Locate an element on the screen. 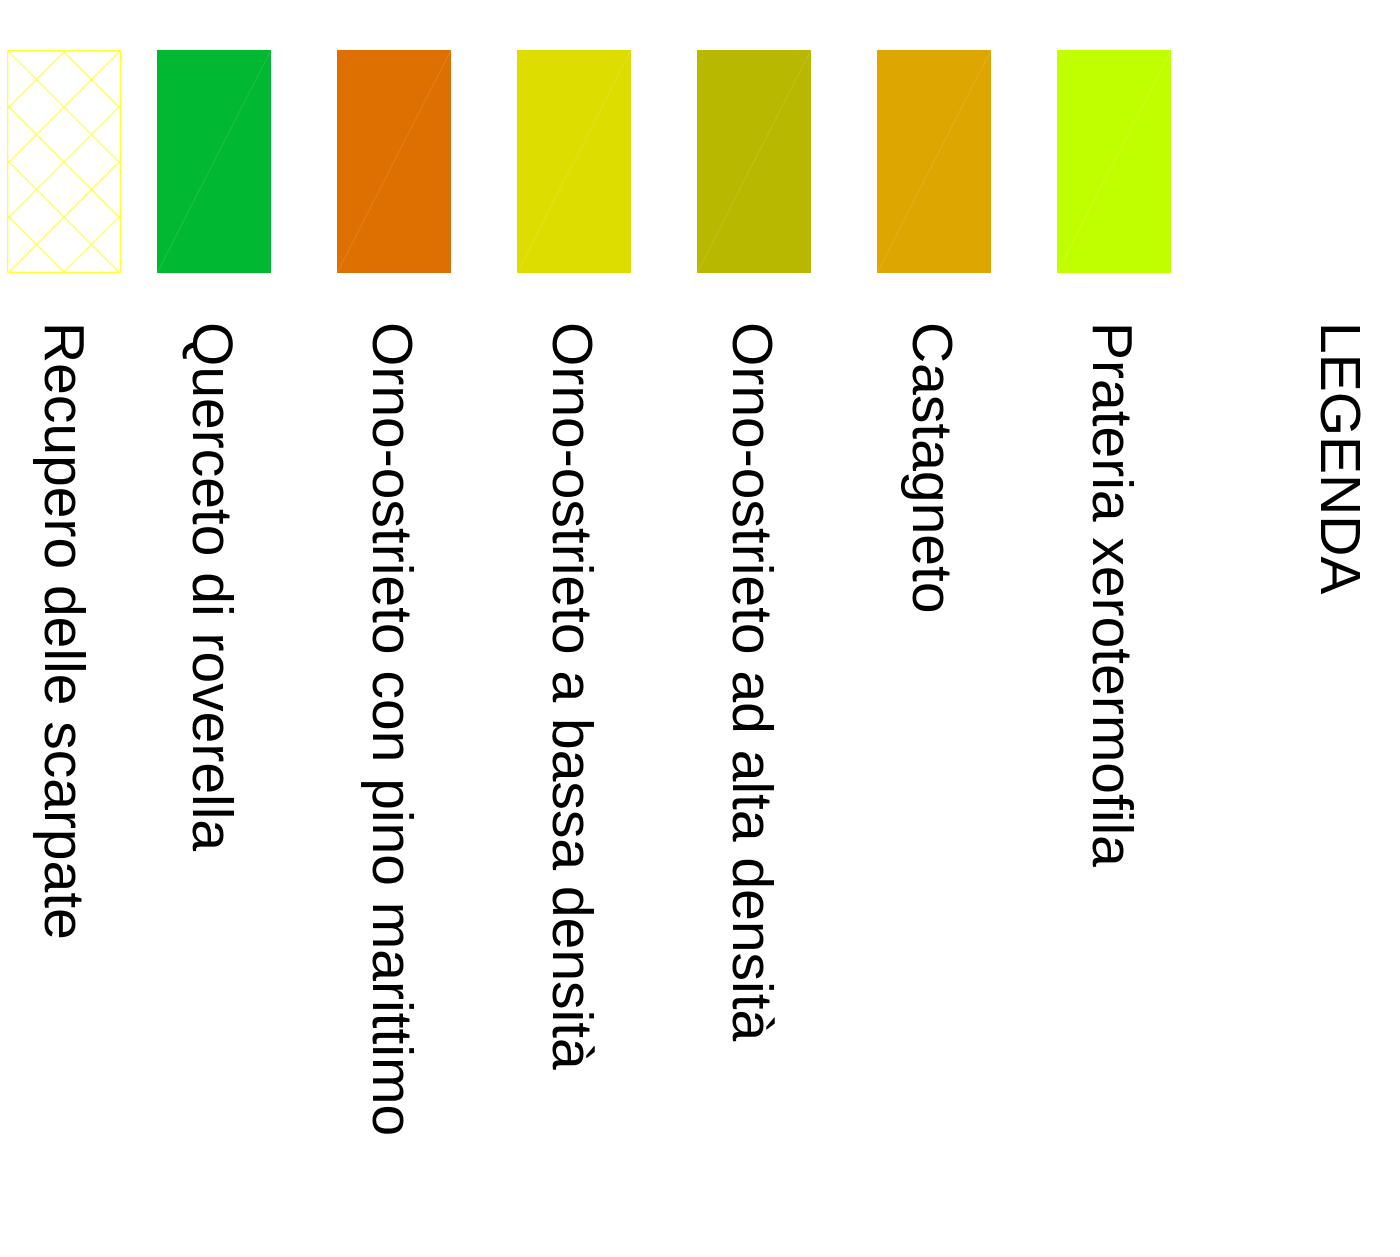 Image resolution: width=1400 pixels, height=1257 pixels. legend-swatch-orno-ostrieto-pino-marittimo is located at coordinates (394, 161).